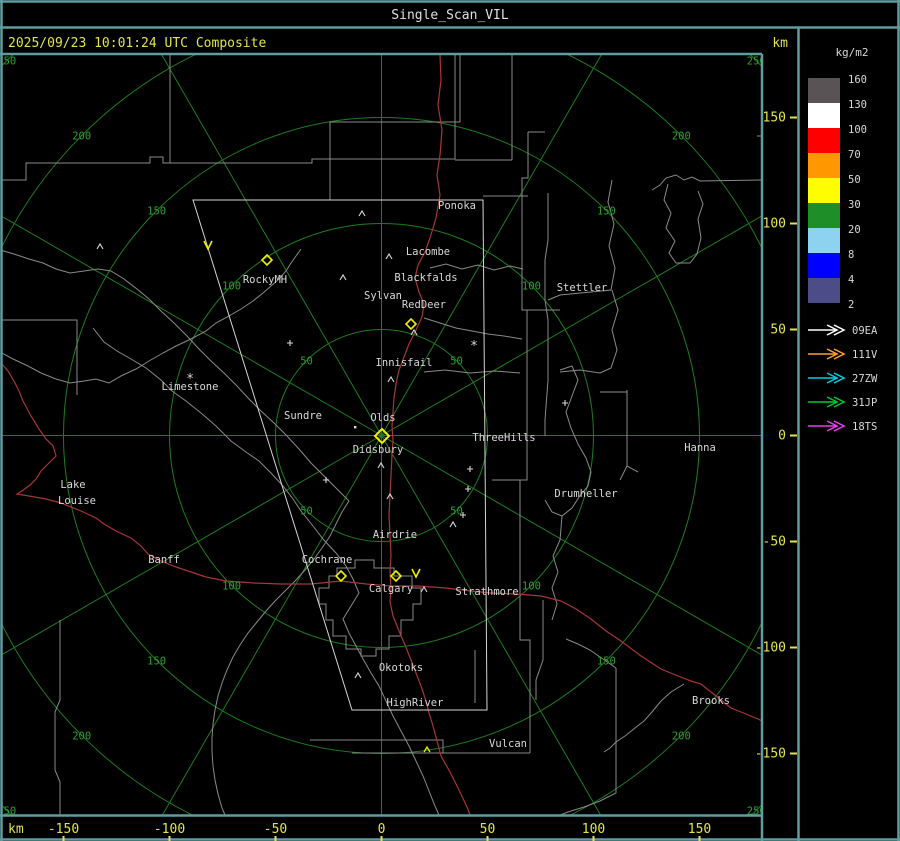 The width and height of the screenshot is (900, 841). I want to click on city-label-innisfail: Innisfail, so click(404, 363).